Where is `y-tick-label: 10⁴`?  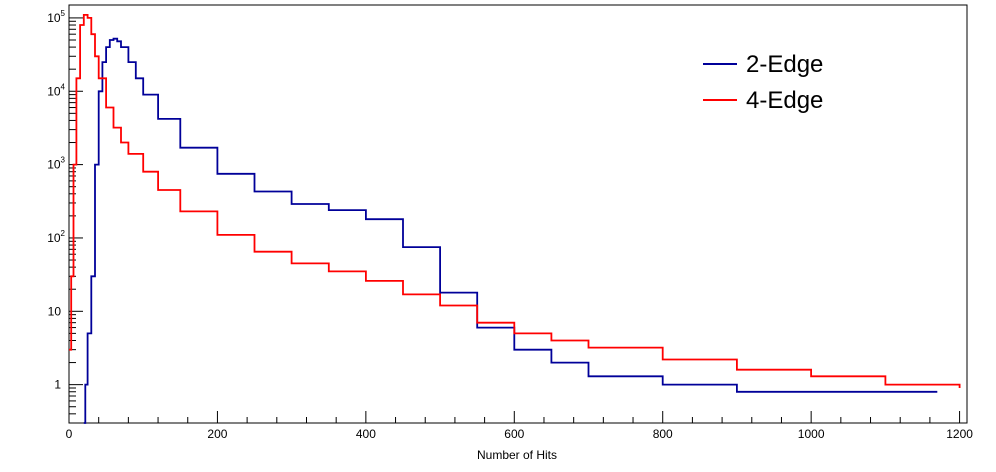 y-tick-label: 10⁴ is located at coordinates (56, 90).